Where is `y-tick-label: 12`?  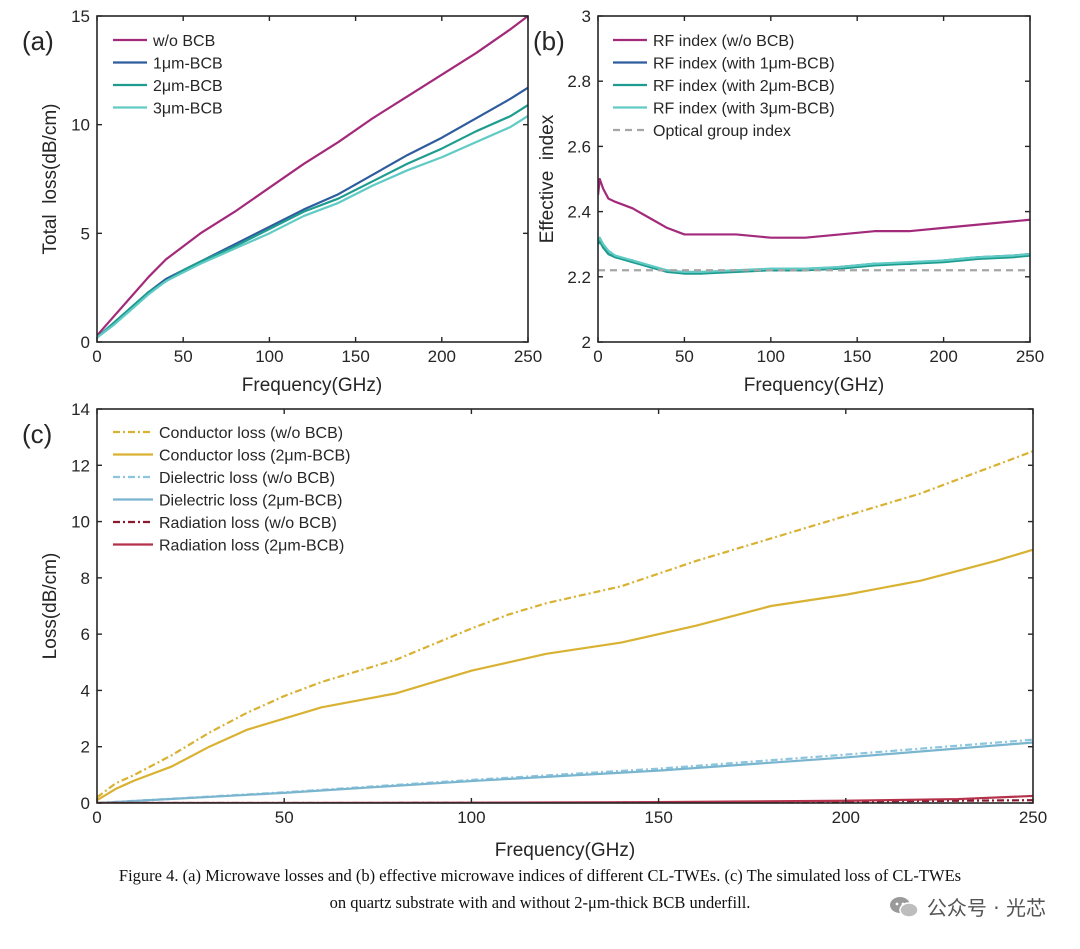
y-tick-label: 12 is located at coordinates (80, 465).